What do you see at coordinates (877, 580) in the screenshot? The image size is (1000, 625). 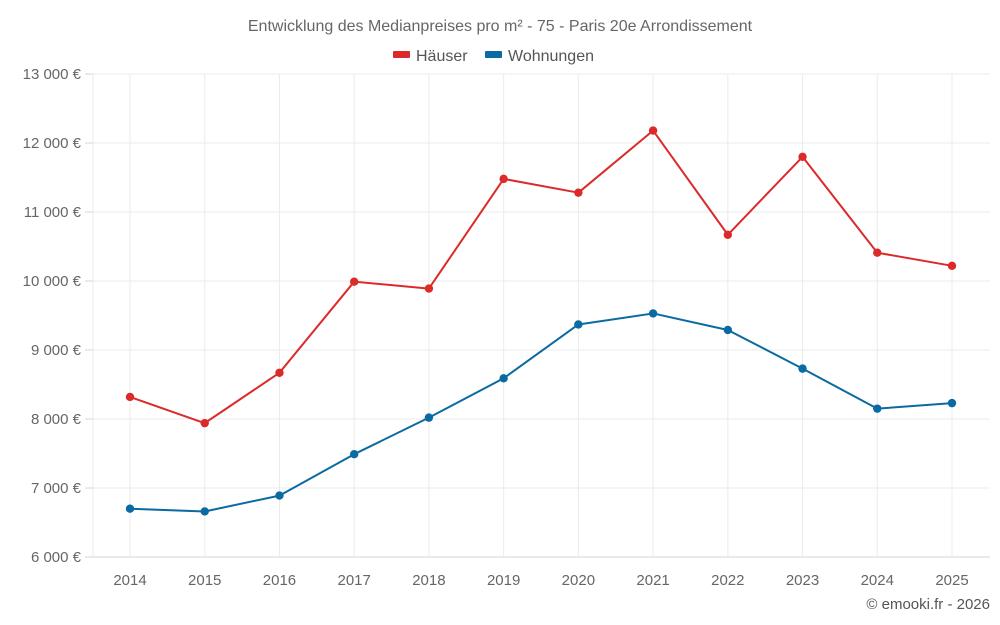 I see `x-tick-label: 2024` at bounding box center [877, 580].